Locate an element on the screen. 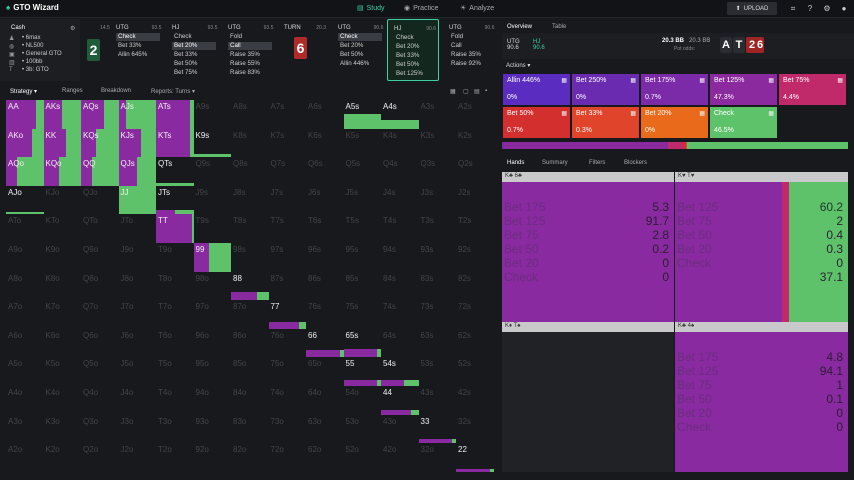 The height and width of the screenshot is (480, 854). hand-cell: A7o is located at coordinates (25, 314).